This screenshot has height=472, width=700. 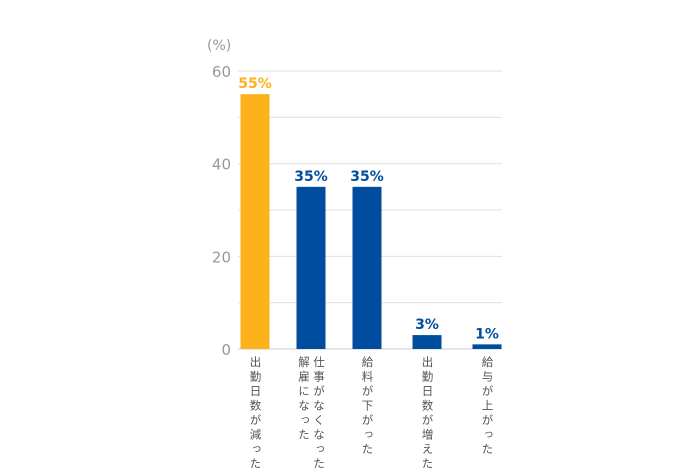 I want to click on x-tick-label: 仕事がなくなった 解雇になった, so click(x=311, y=414).